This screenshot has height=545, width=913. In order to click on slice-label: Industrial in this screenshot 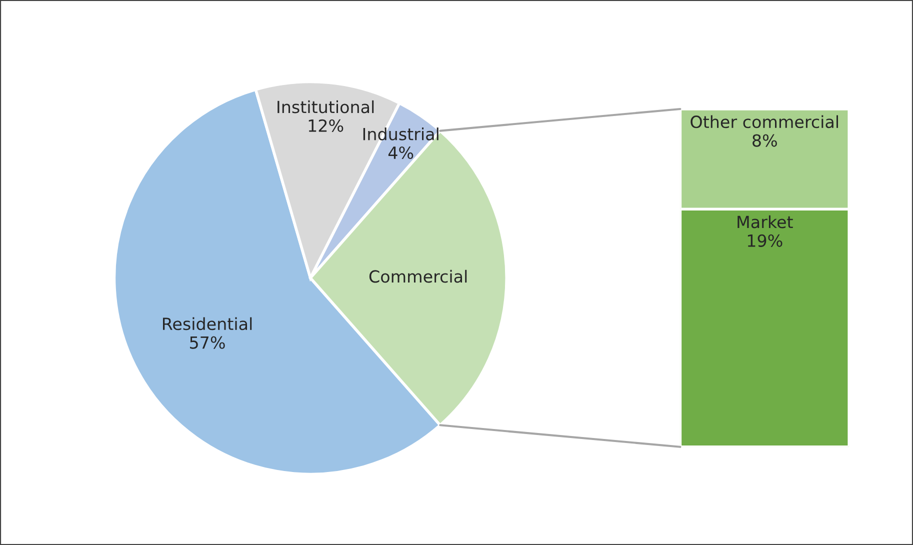, I will do `click(400, 133)`.